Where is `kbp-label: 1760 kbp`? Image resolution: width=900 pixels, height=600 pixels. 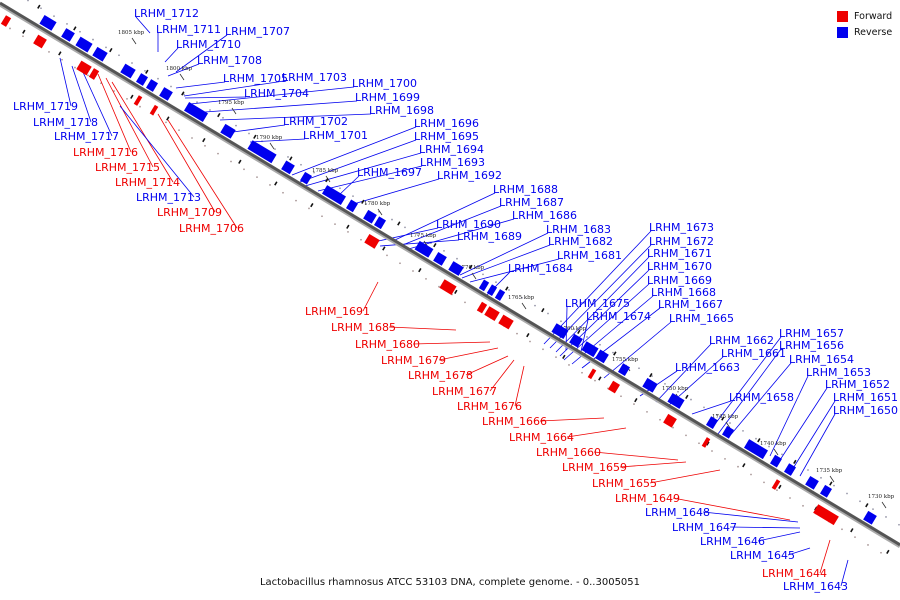 kbp-label: 1760 kbp is located at coordinates (573, 329).